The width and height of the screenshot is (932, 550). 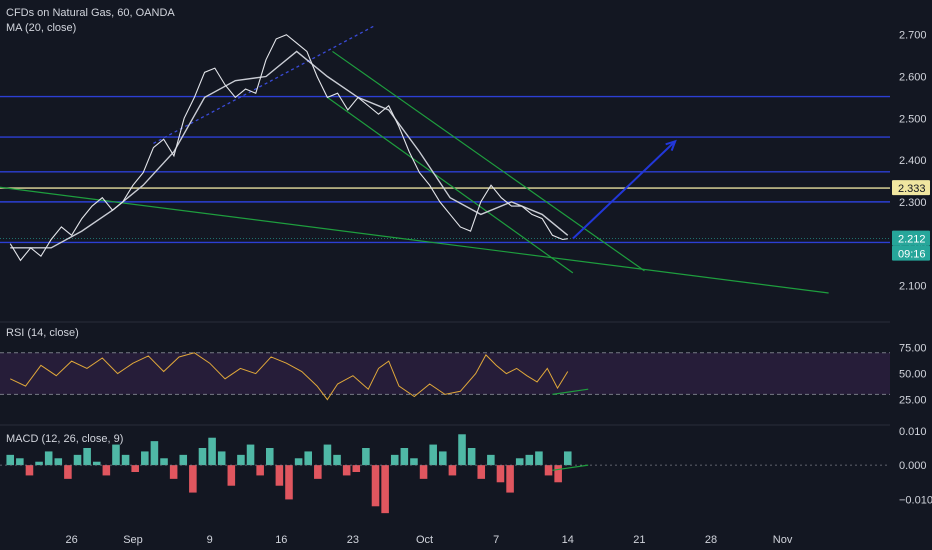 I want to click on rsi-axis-tick: 25.00, so click(x=913, y=401).